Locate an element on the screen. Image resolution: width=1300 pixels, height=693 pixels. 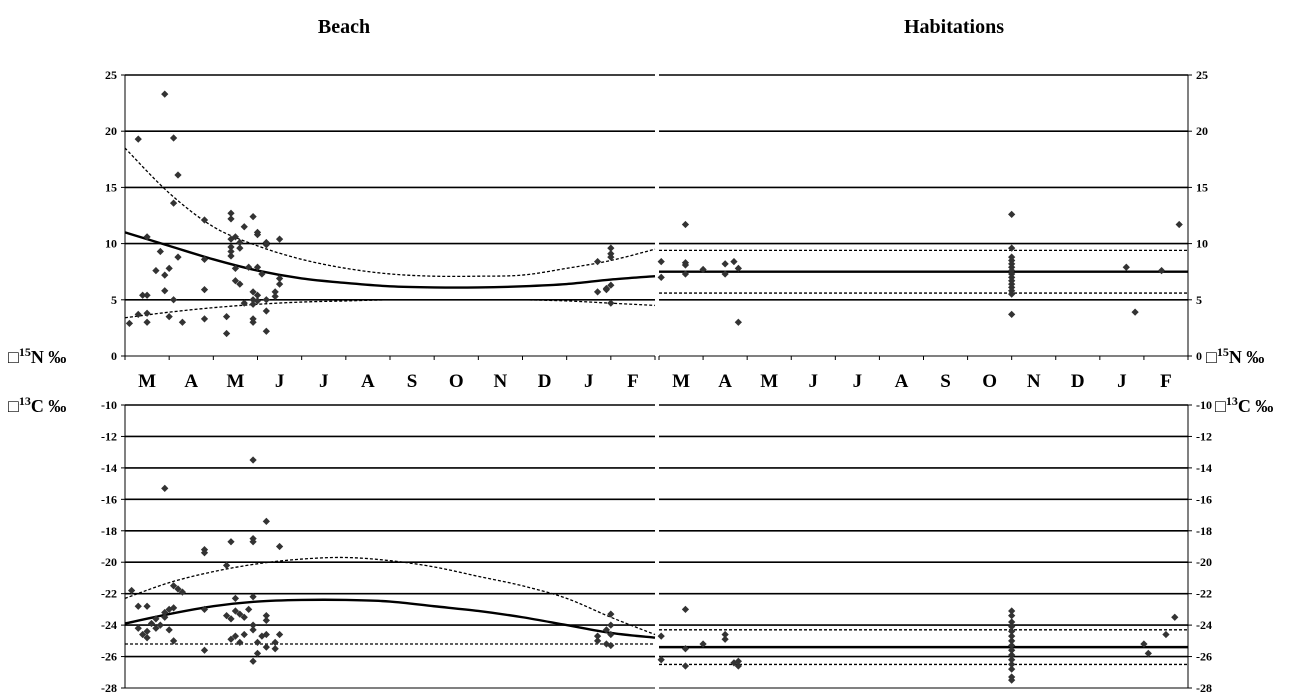
month-label: F is located at coordinates (1166, 381).